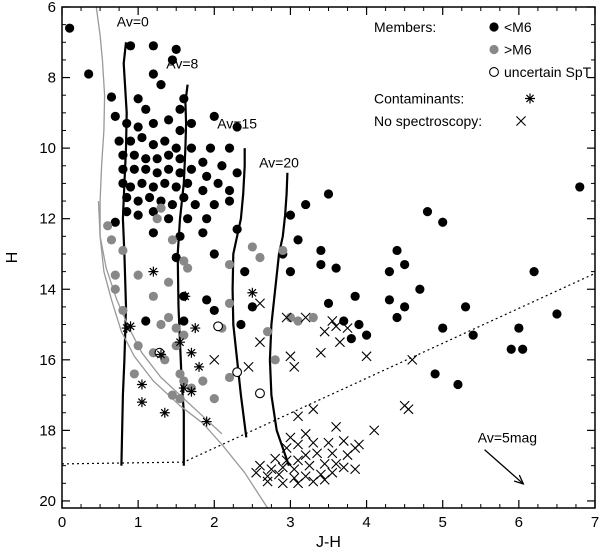 This screenshot has height=556, width=600. I want to click on isochrone-label: Av=15, so click(237, 124).